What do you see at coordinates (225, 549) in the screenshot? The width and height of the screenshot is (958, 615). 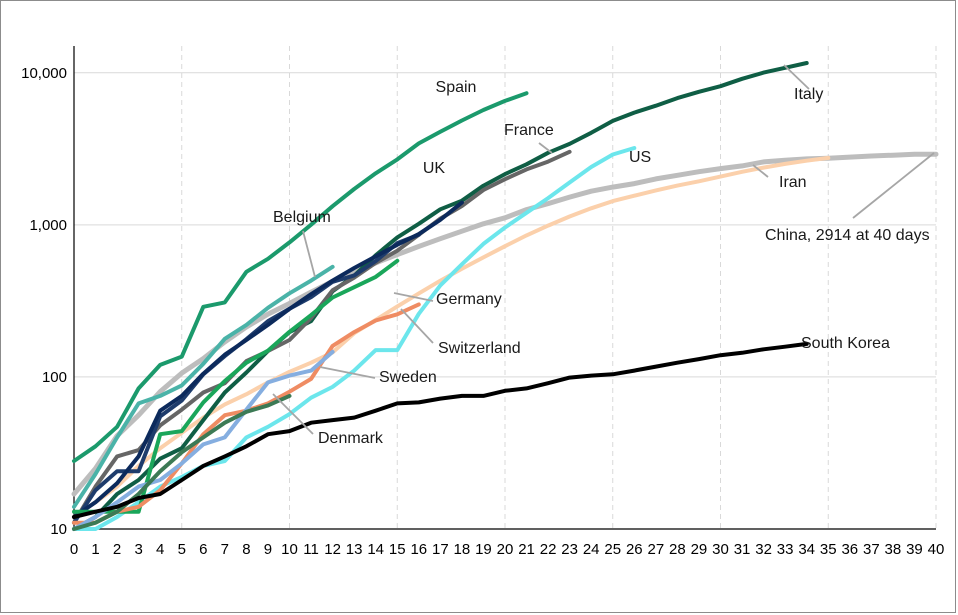 I see `x-tick-label: 7` at bounding box center [225, 549].